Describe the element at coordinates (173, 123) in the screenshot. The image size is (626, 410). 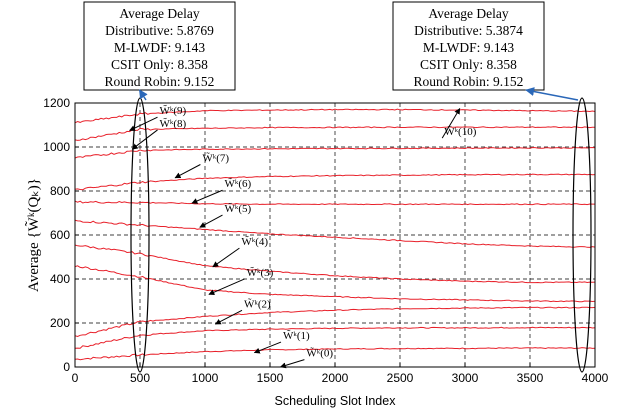
I see `series-annotation-label: W̃ᵏ(8)` at that location.